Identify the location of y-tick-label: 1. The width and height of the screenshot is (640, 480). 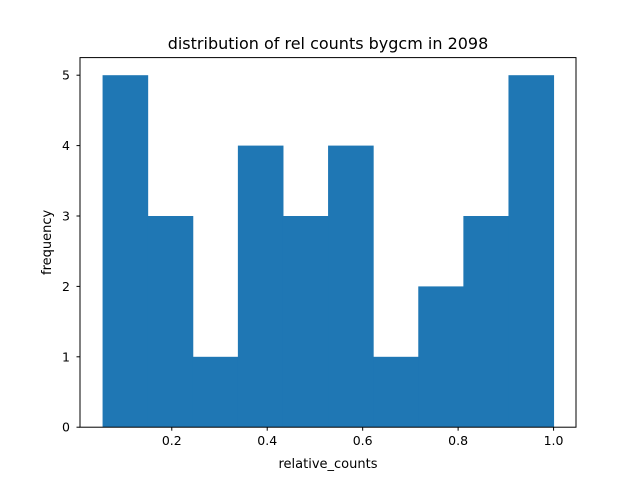
(66, 356).